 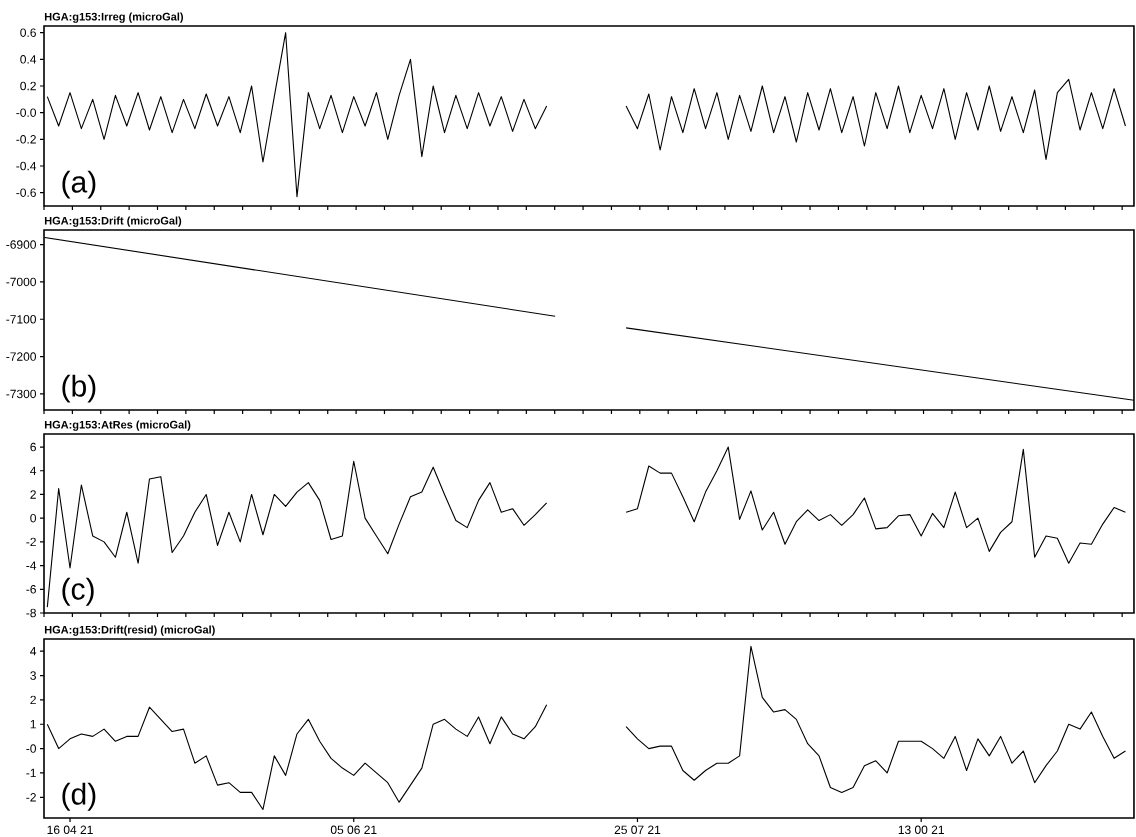 I want to click on y-tick-label: 0, so click(x=33, y=518).